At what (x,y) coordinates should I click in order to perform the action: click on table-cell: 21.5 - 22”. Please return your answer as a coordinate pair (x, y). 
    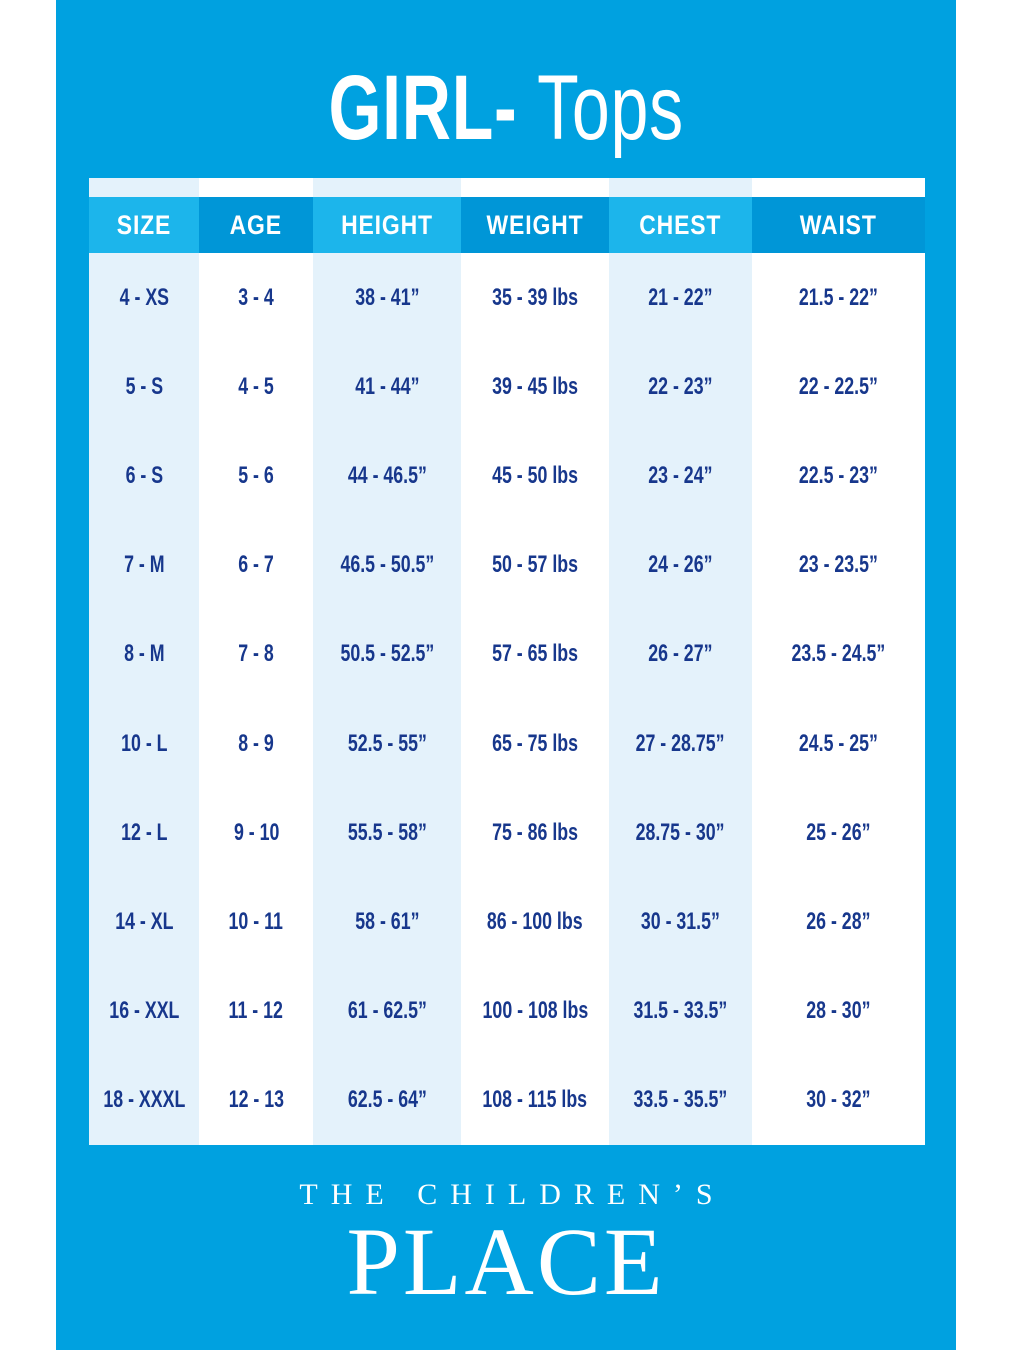
    Looking at the image, I should click on (838, 297).